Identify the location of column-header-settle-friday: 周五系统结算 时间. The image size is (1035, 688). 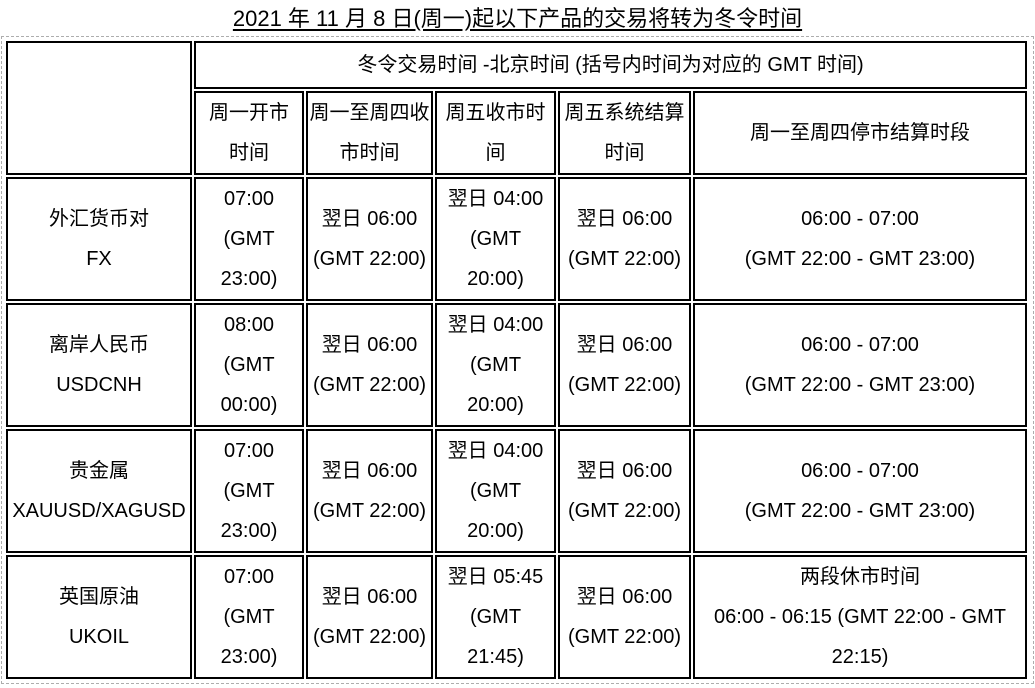
(624, 132).